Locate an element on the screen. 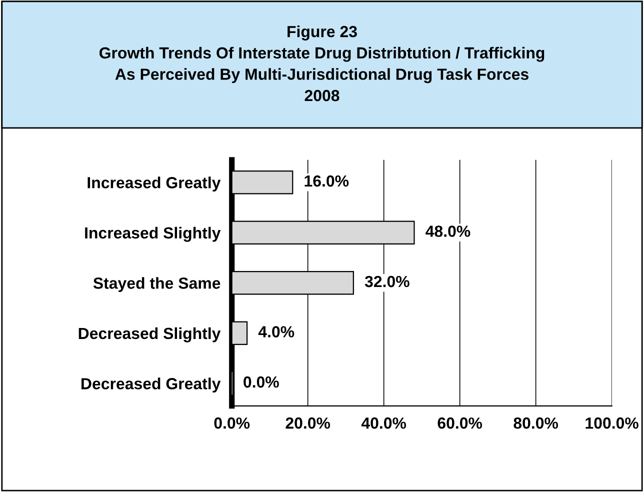  data-label: 4.0% is located at coordinates (276, 332).